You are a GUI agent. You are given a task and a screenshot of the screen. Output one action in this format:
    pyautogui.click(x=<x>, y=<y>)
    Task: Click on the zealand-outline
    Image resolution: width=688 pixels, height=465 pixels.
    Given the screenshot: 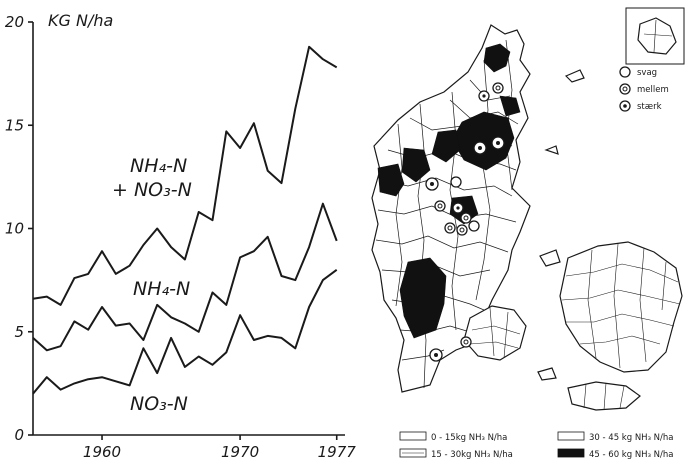 What is the action you would take?
    pyautogui.click(x=621, y=307)
    